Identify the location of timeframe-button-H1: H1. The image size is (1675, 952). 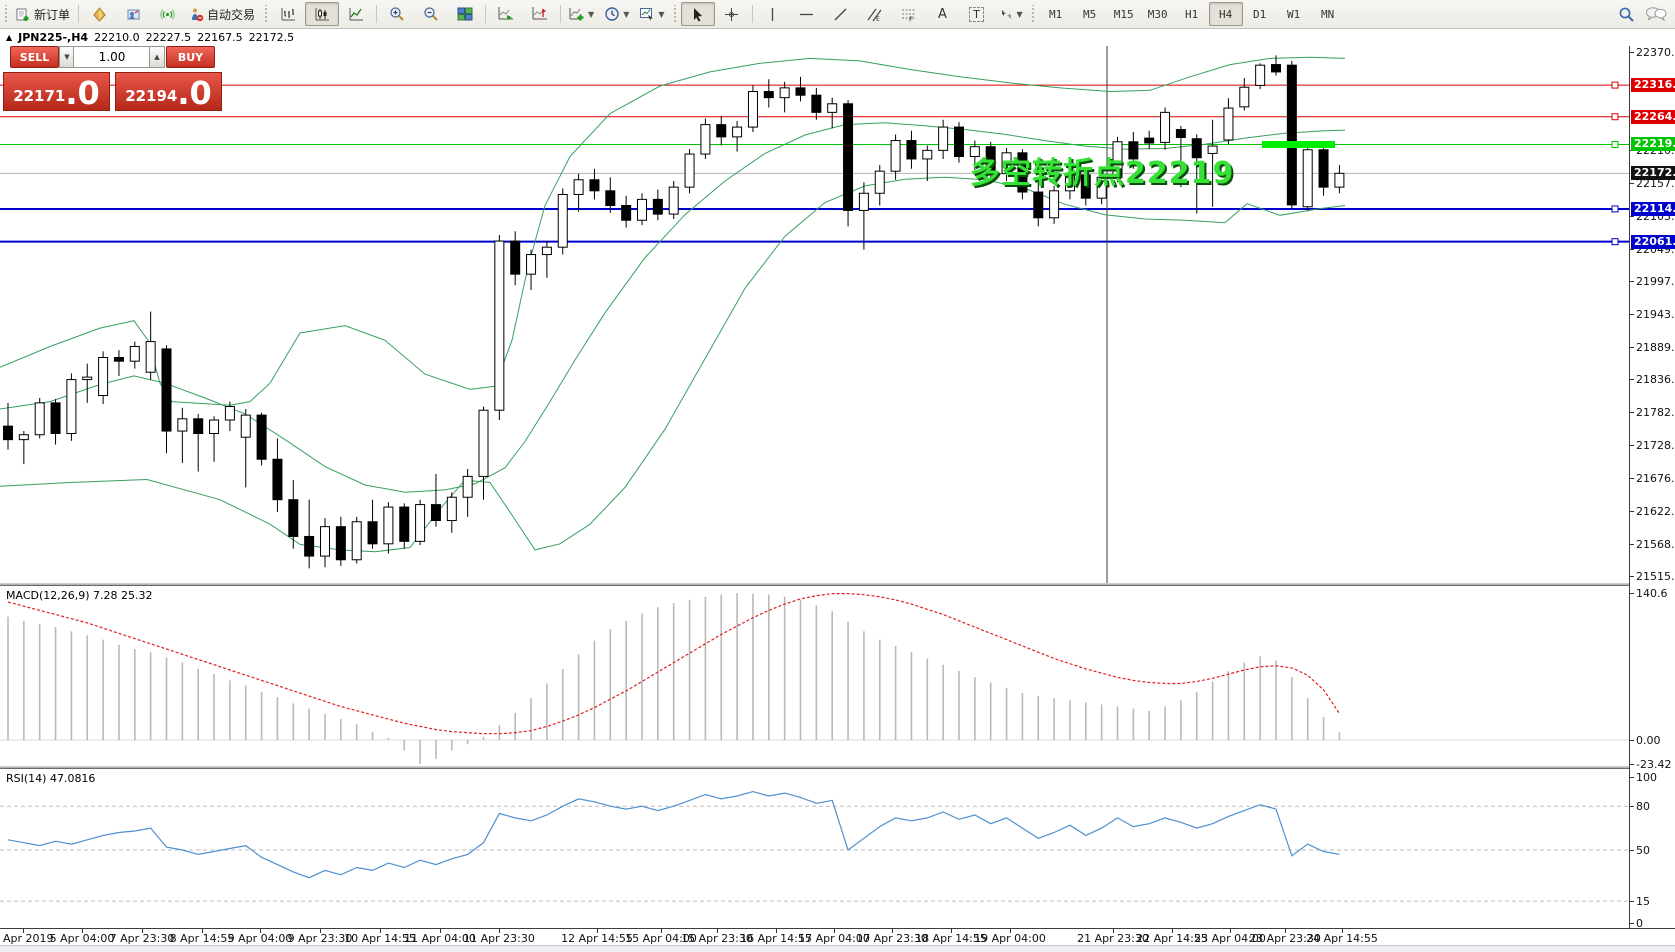
(1192, 14).